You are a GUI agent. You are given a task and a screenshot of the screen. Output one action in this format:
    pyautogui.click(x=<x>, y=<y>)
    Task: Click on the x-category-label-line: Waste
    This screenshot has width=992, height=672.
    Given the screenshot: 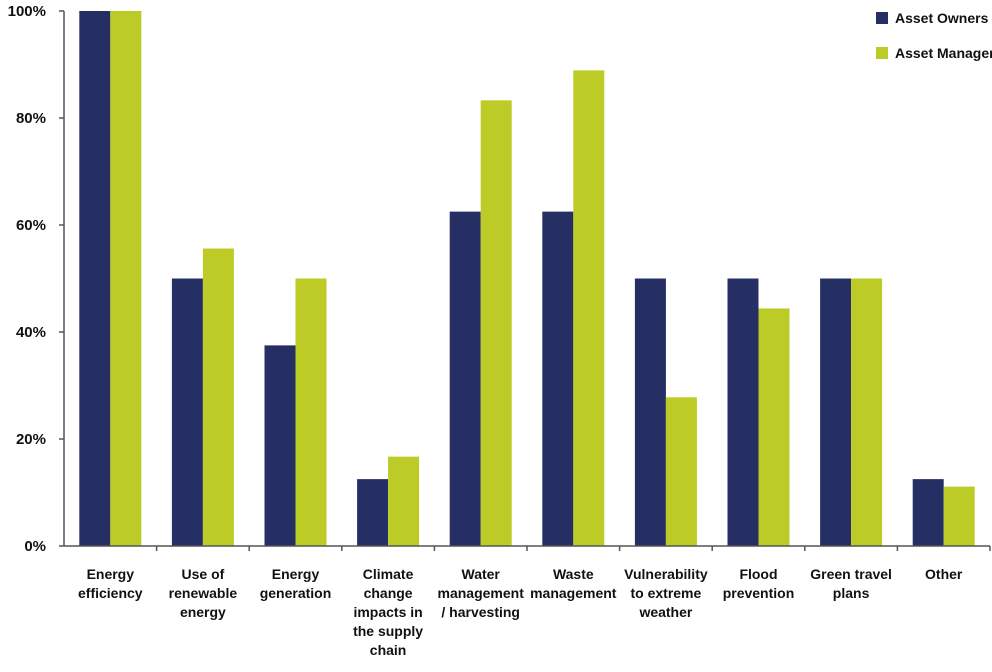 What is the action you would take?
    pyautogui.click(x=573, y=574)
    